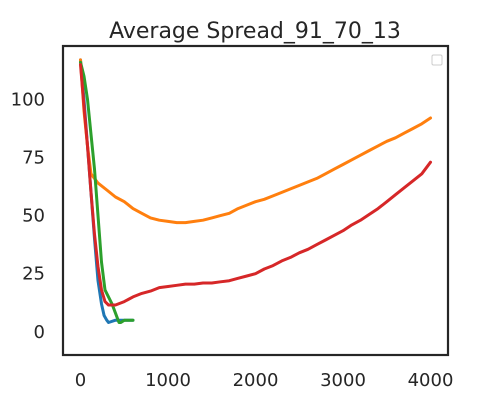 The image size is (500, 400). Describe the element at coordinates (168, 380) in the screenshot. I see `x-tick-label: 1000` at that location.